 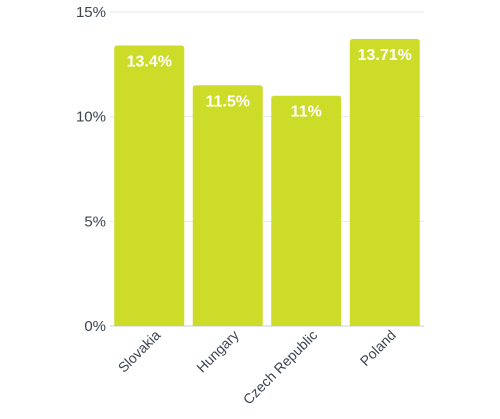 What do you see at coordinates (95, 221) in the screenshot?
I see `y-tick-label: 5%` at bounding box center [95, 221].